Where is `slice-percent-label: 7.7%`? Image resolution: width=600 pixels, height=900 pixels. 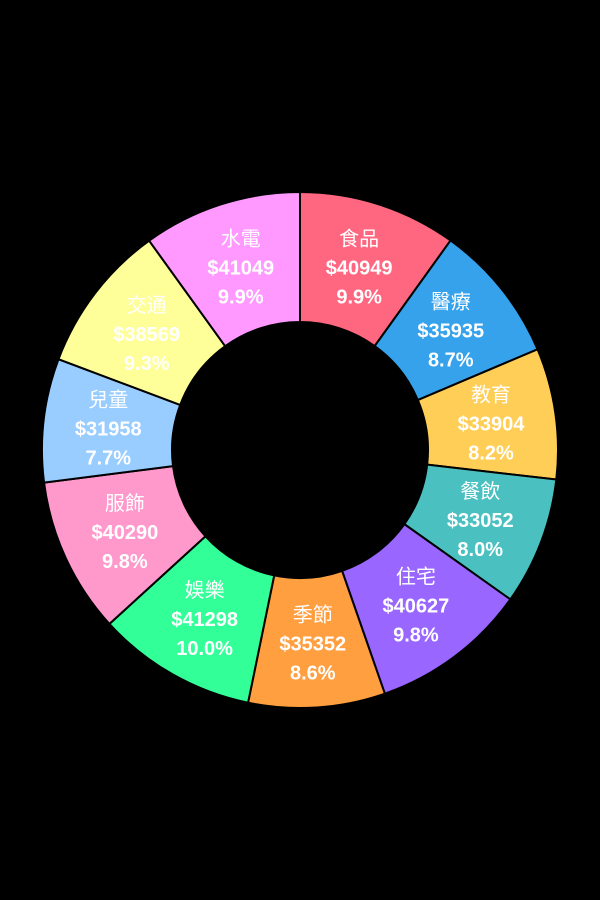 slice-percent-label: 7.7% is located at coordinates (109, 459).